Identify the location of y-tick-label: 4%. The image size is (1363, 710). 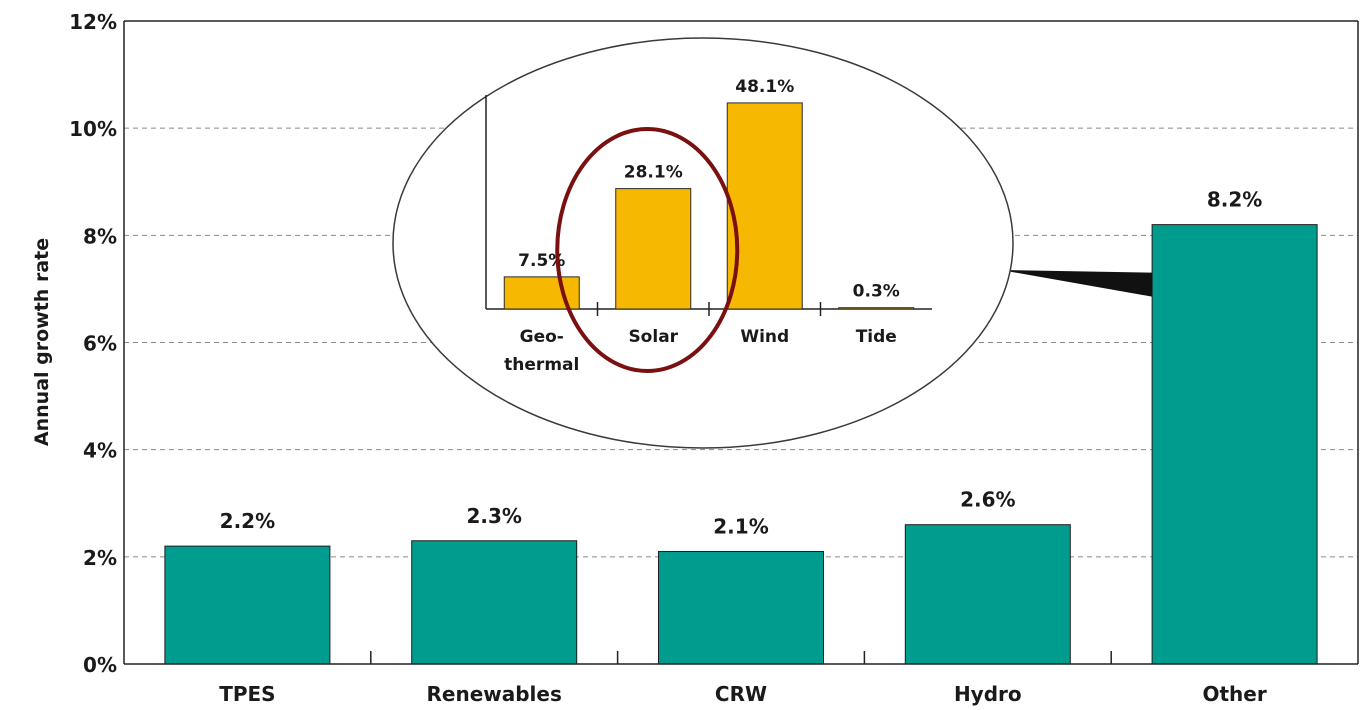
(100, 451).